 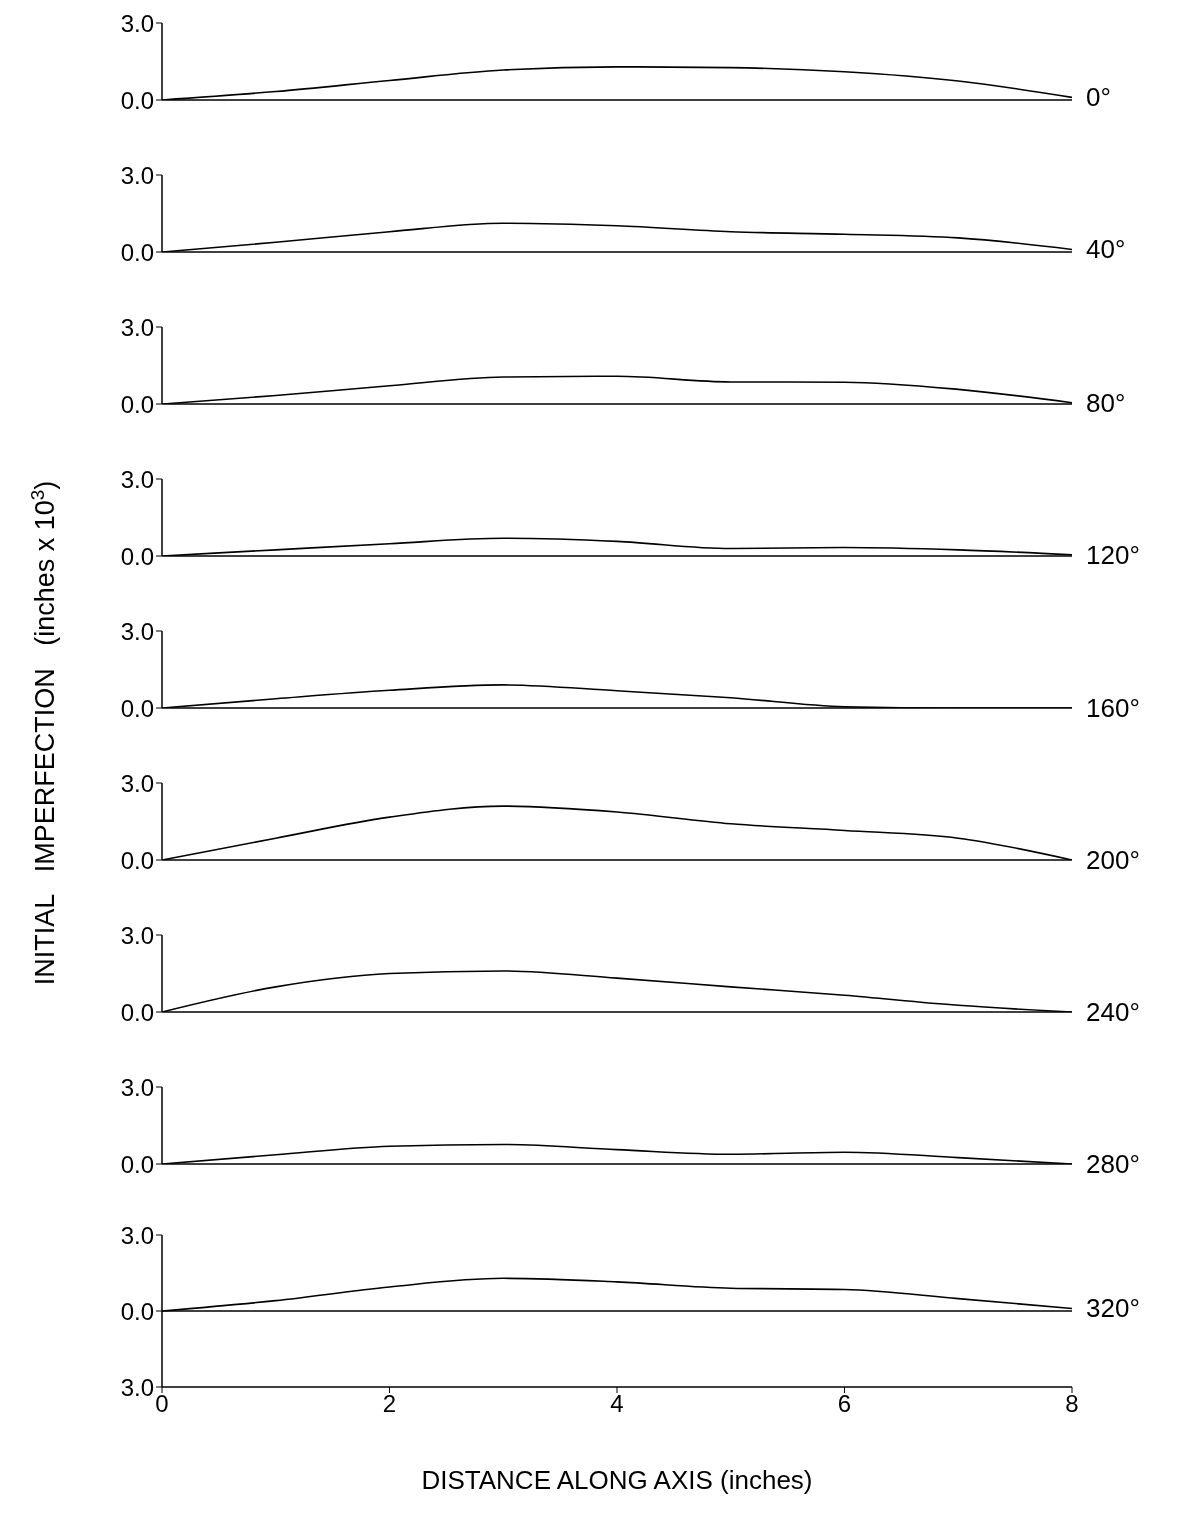 What do you see at coordinates (844, 1404) in the screenshot?
I see `x-tick-label: 6` at bounding box center [844, 1404].